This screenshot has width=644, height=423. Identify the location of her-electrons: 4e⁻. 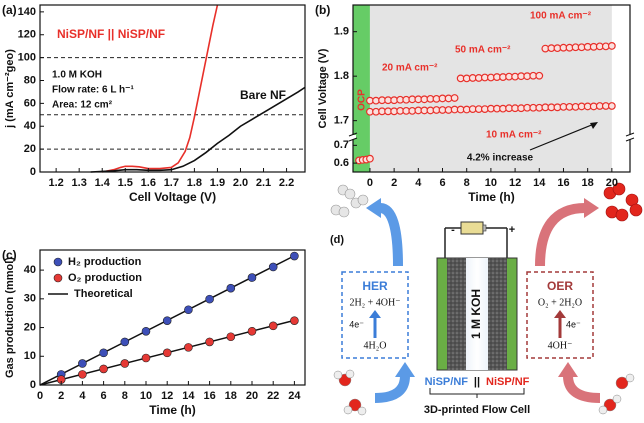
(356, 324).